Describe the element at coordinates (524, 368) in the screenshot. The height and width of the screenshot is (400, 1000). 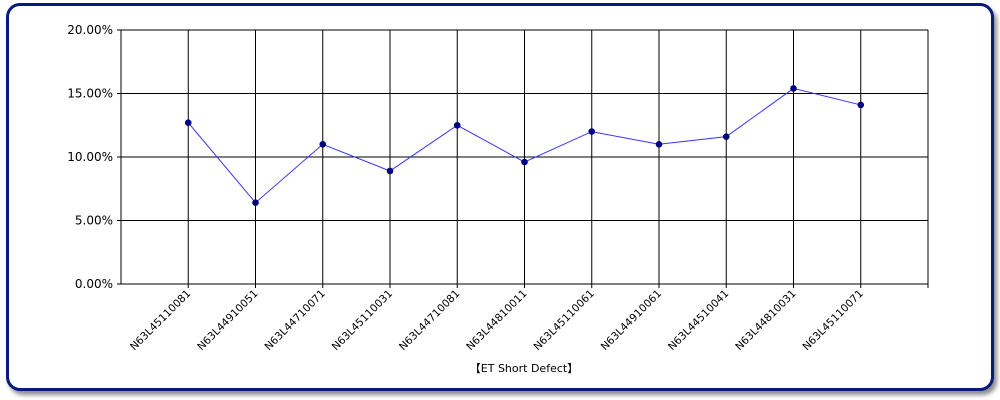
I see `x-axis-label: 【ET Short Defect】` at that location.